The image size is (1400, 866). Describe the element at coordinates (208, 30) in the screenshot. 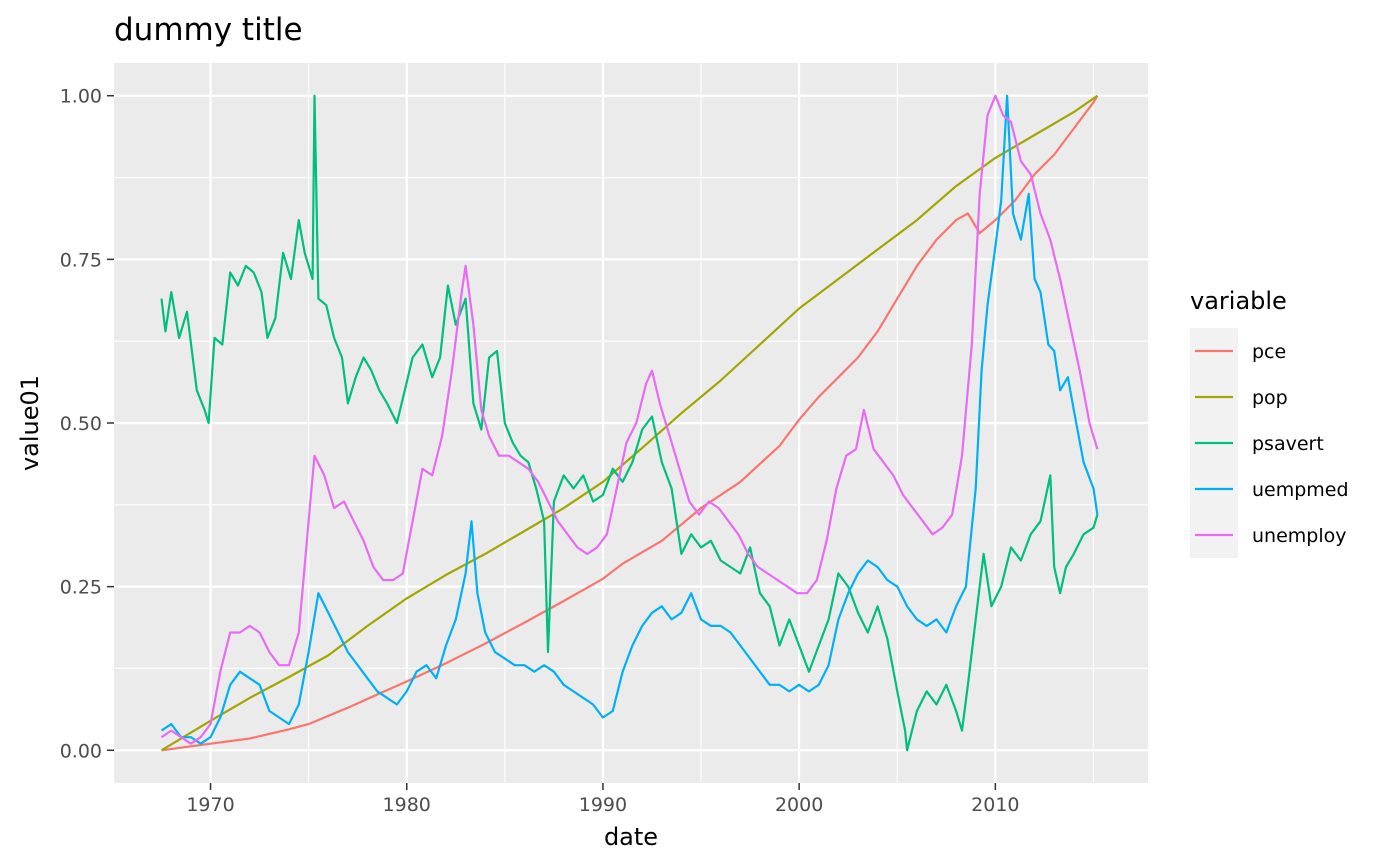

I see `chart-title: dummy title` at that location.